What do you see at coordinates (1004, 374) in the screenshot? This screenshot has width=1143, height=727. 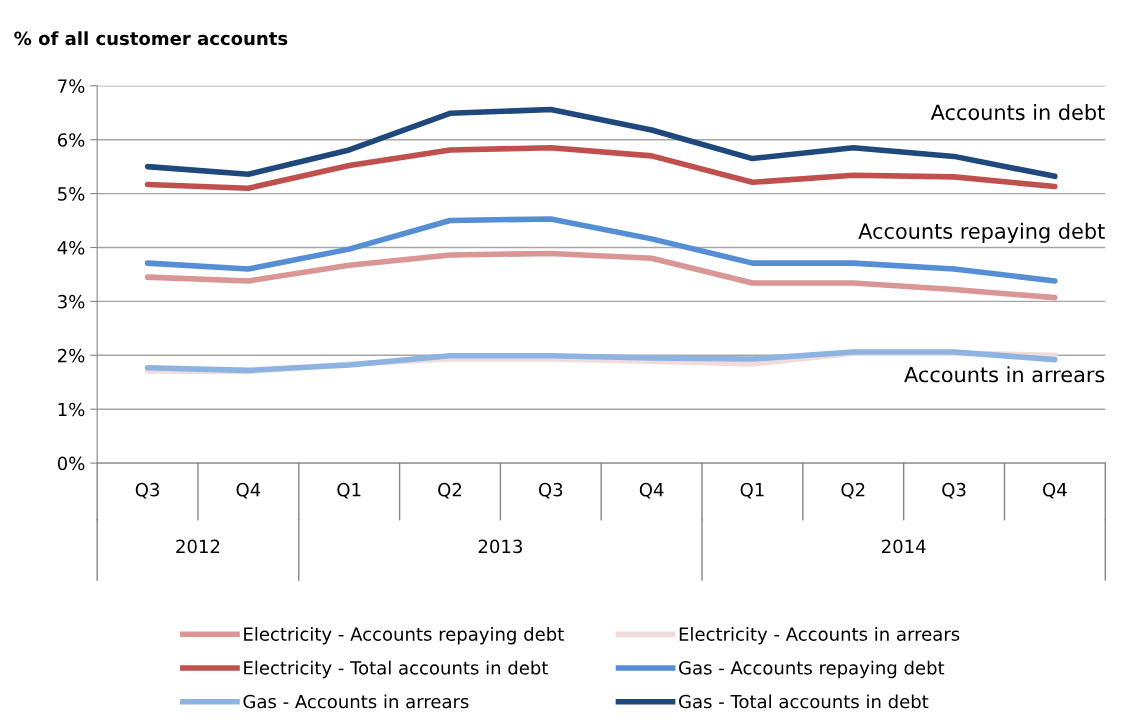 I see `annotation: Accounts in arrears` at bounding box center [1004, 374].